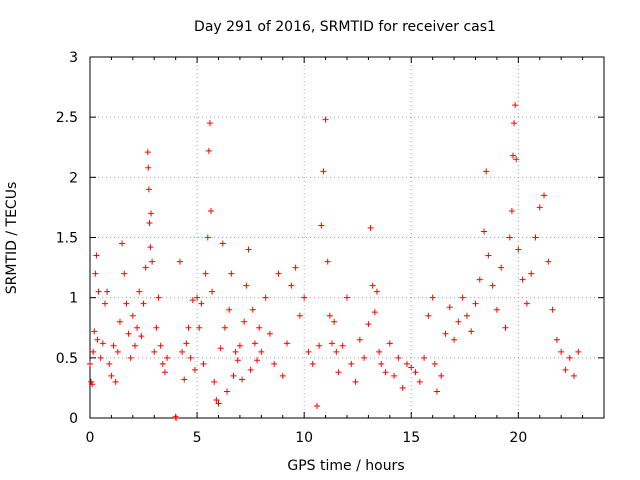  Describe the element at coordinates (67, 359) in the screenshot. I see `y-tick-label: 0.5` at that location.